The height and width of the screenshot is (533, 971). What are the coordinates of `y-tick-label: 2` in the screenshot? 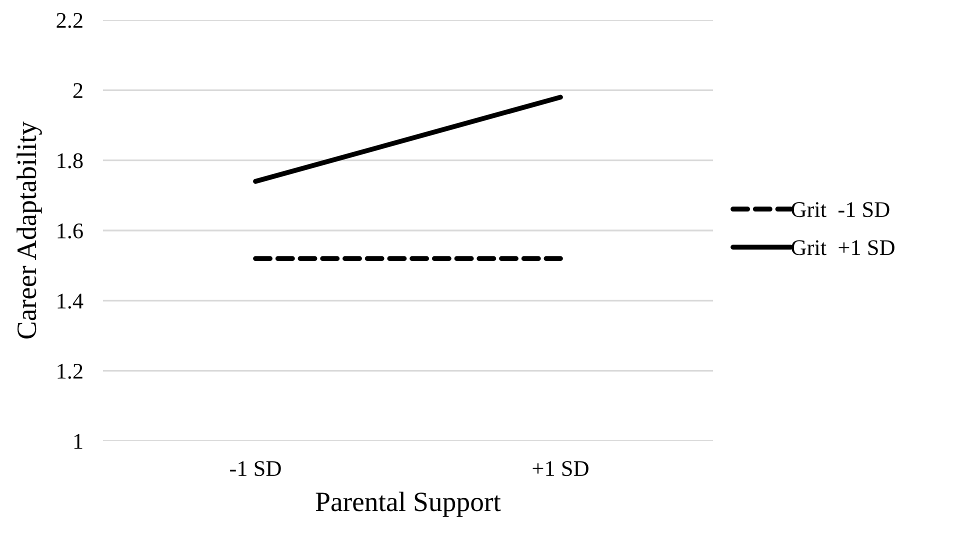 It's located at (77, 90).